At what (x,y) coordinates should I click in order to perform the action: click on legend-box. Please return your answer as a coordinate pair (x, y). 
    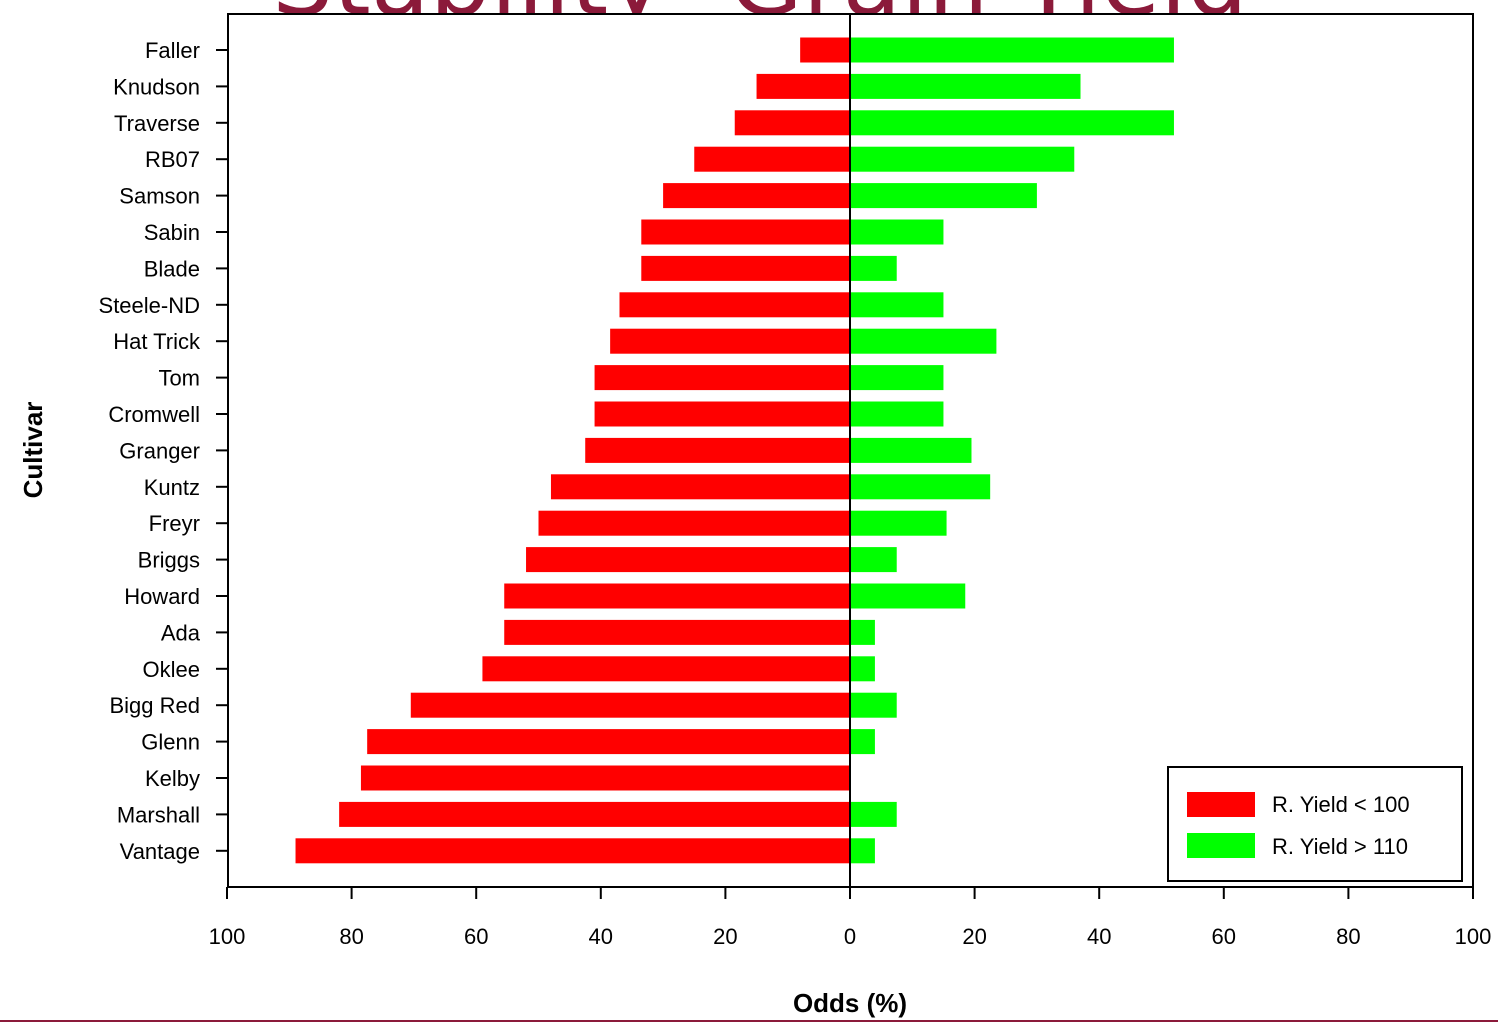
    Looking at the image, I should click on (1315, 824).